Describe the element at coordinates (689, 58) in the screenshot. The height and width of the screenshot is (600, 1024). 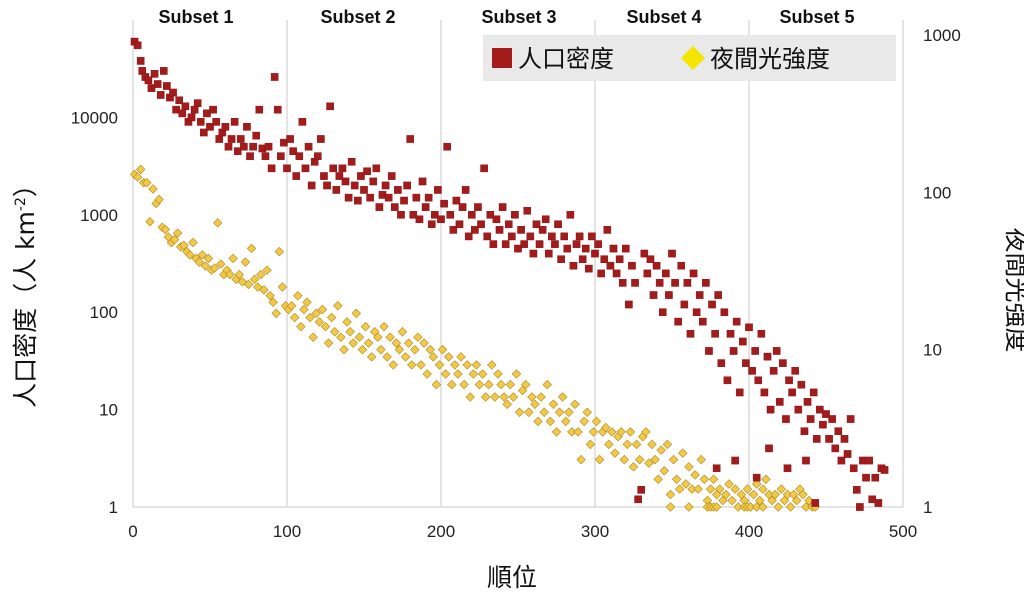
I see `legend: 人口密度 夜間光強度` at that location.